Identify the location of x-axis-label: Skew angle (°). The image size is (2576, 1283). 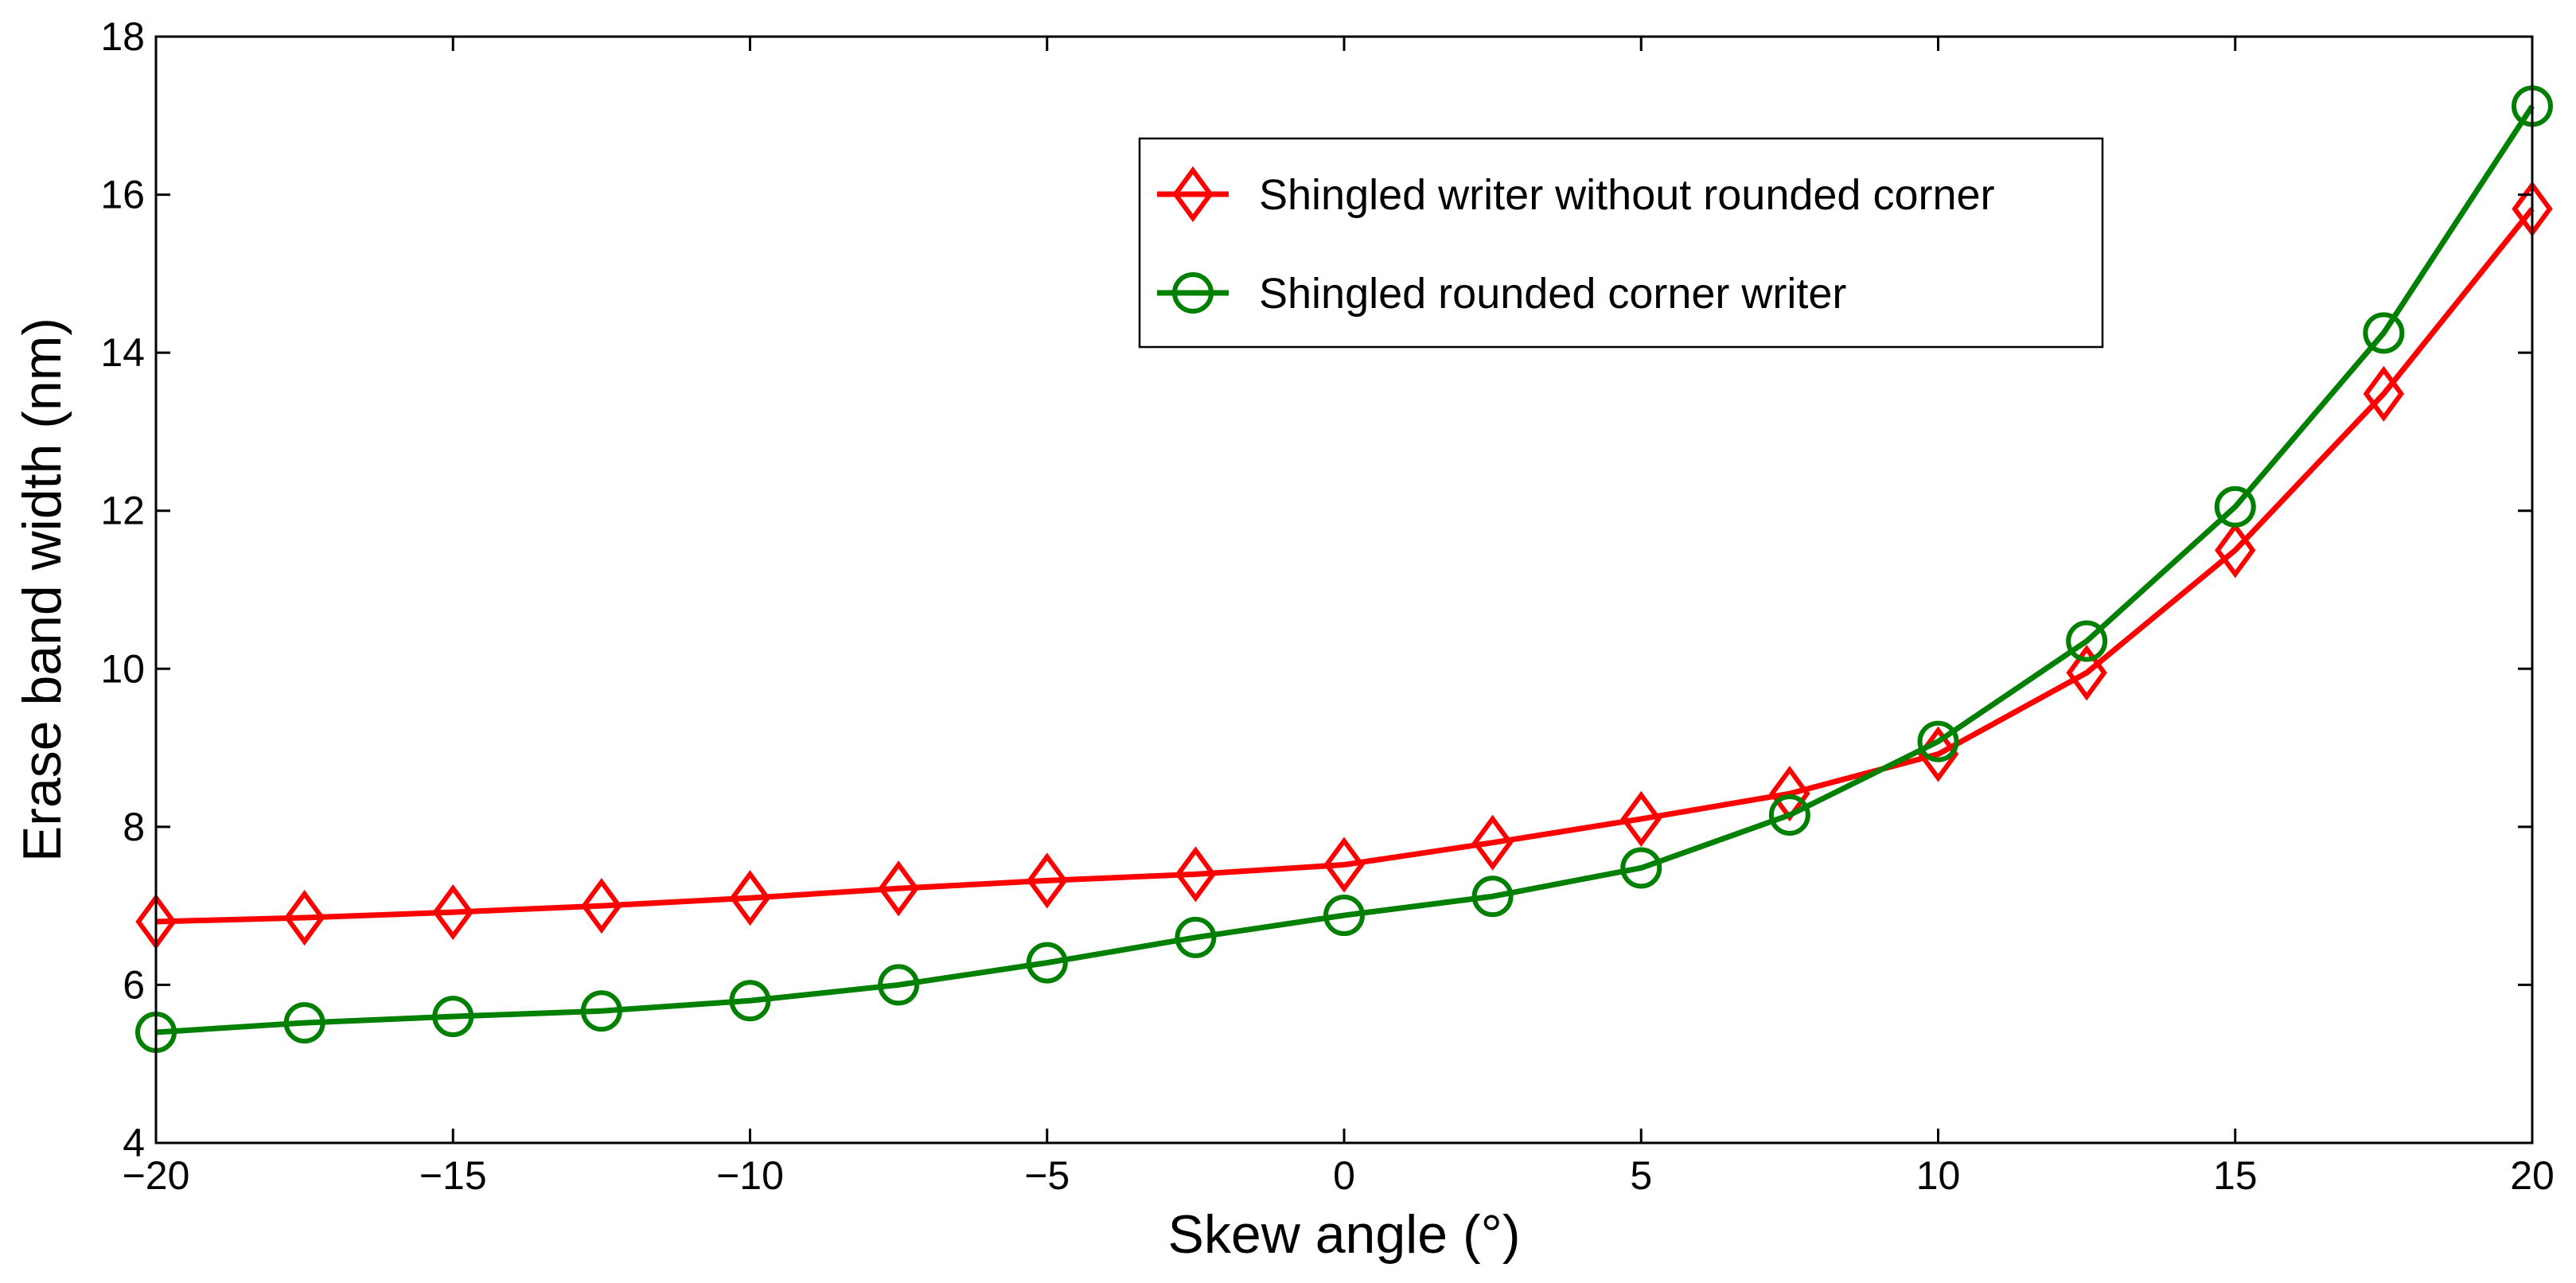
(1344, 1235).